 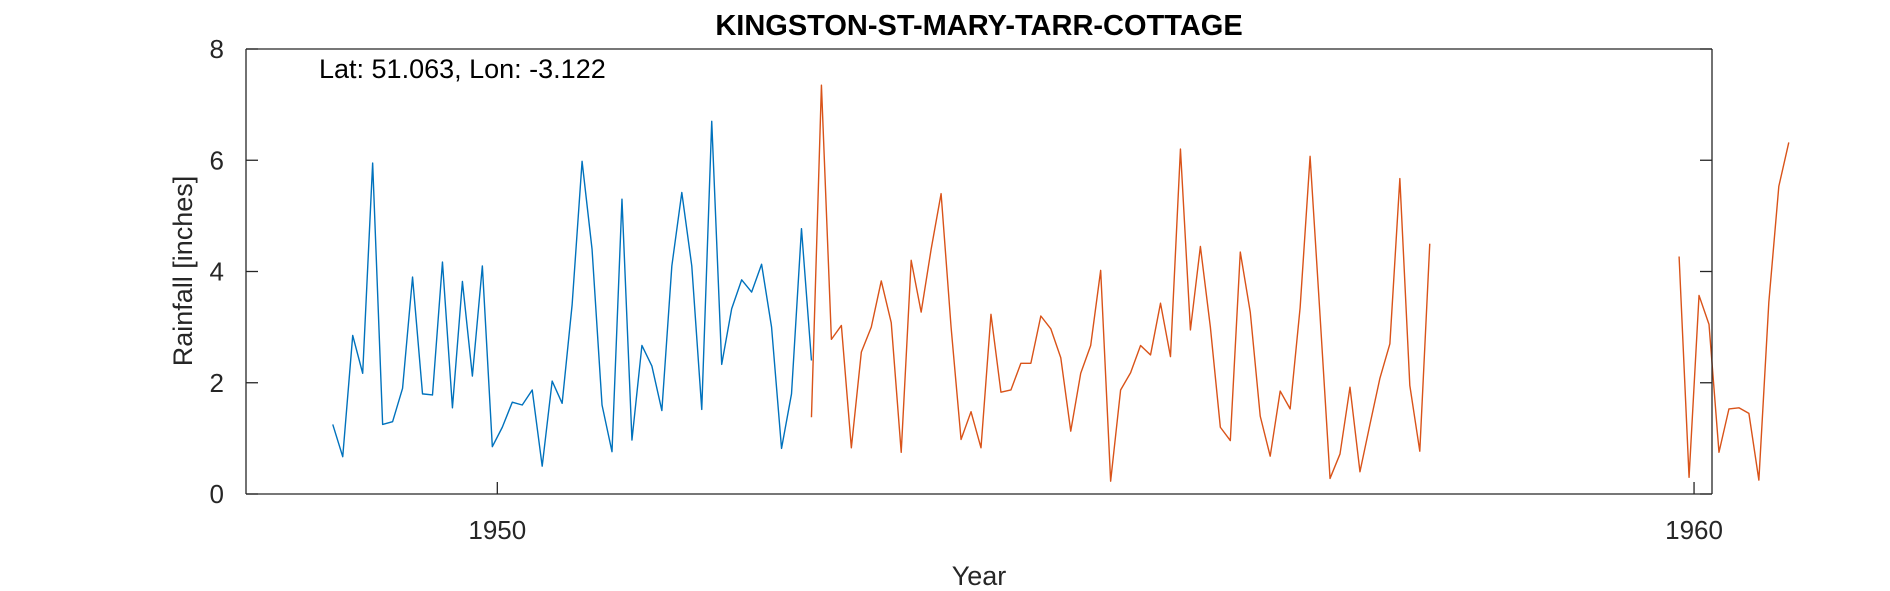 I want to click on chart-title: KINGSTON-ST-MARY-TARR-COTTAGE, so click(x=978, y=26).